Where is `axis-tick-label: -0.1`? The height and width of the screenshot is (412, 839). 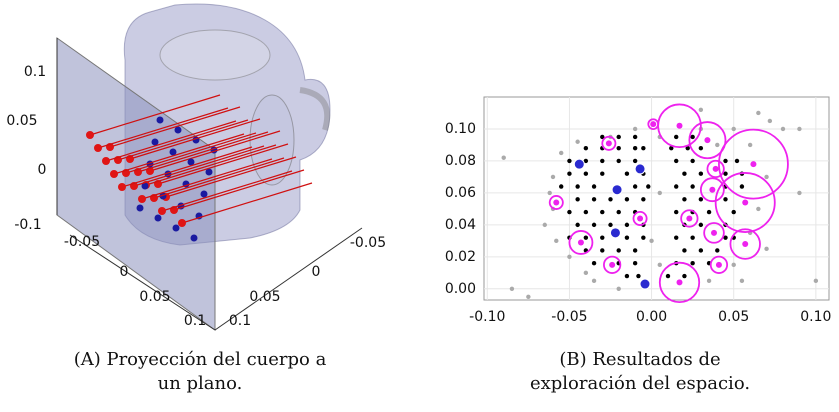 axis-tick-label: -0.1 is located at coordinates (27, 225).